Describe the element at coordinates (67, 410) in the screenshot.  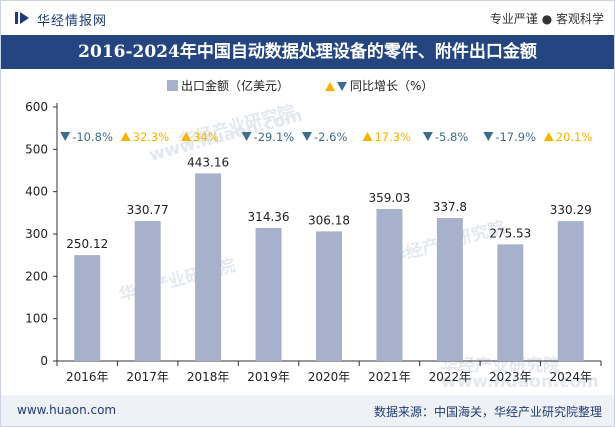
I see `footer-url: www.huaon.com` at that location.